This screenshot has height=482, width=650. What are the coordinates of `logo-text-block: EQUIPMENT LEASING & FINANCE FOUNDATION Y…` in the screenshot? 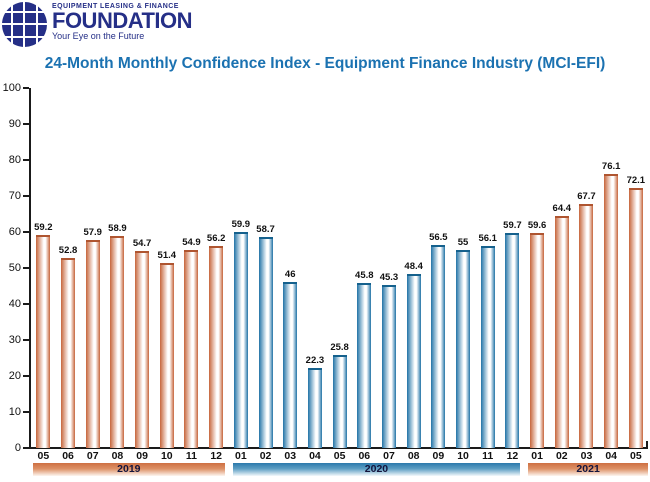 It's located at (122, 22).